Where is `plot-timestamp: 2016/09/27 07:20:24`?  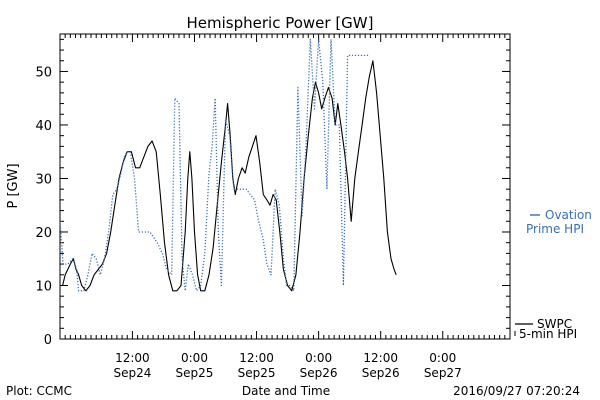
plot-timestamp: 2016/09/27 07:20:24 is located at coordinates (516, 391).